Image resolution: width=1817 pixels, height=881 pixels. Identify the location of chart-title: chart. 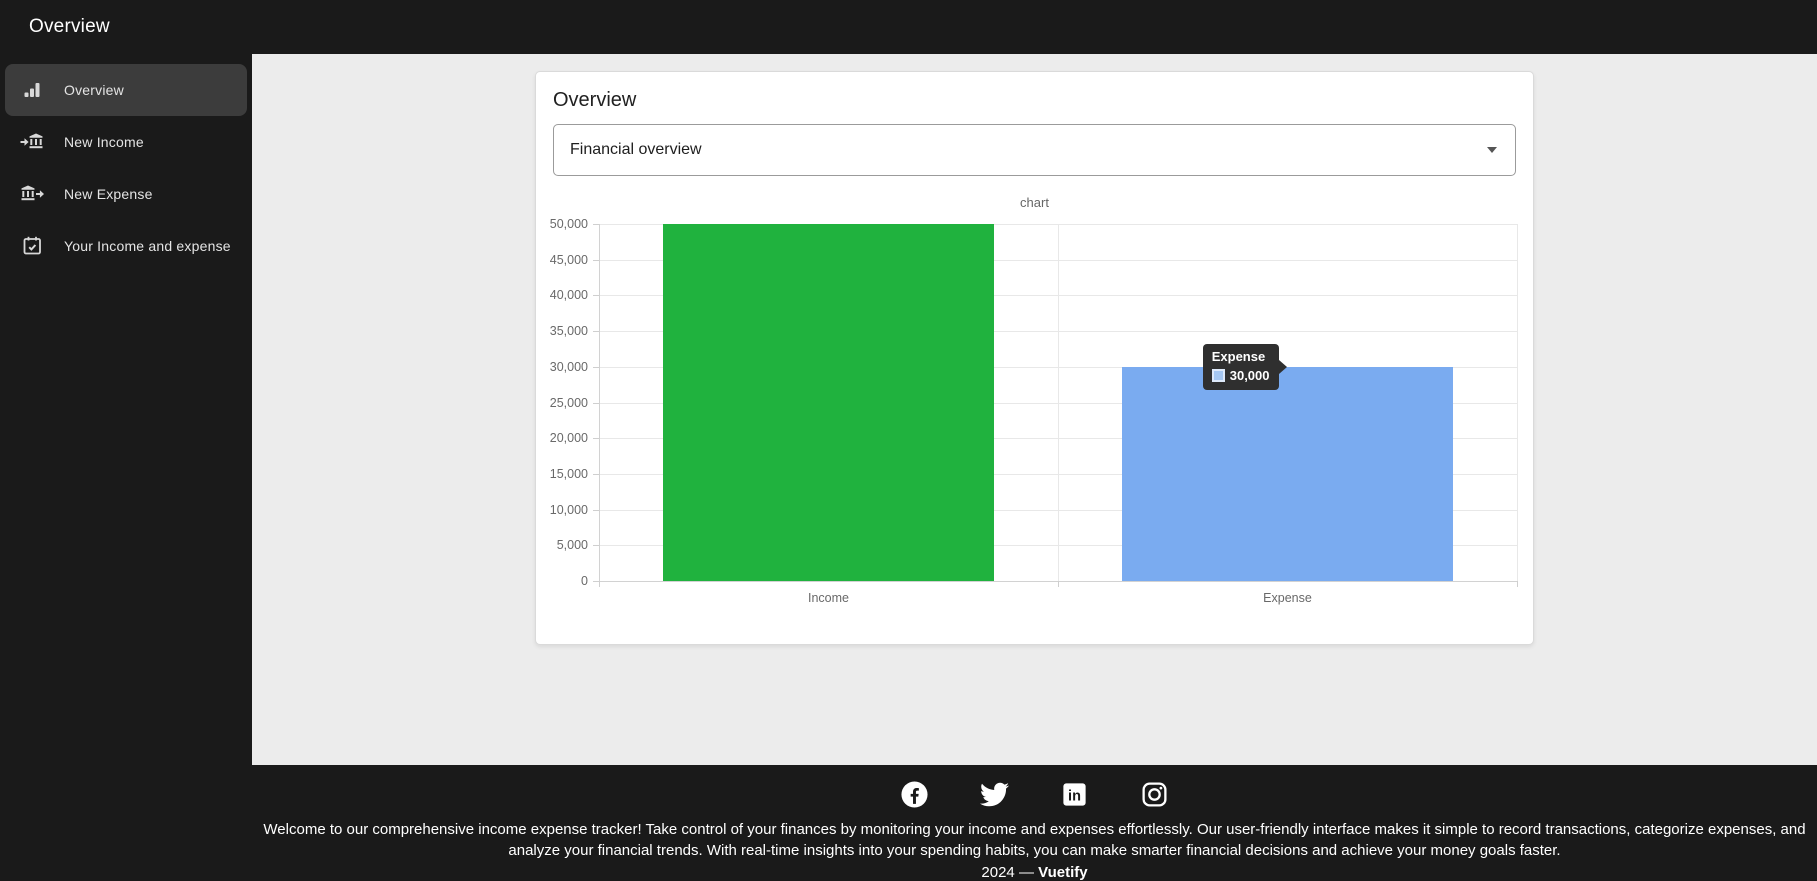
(1034, 202).